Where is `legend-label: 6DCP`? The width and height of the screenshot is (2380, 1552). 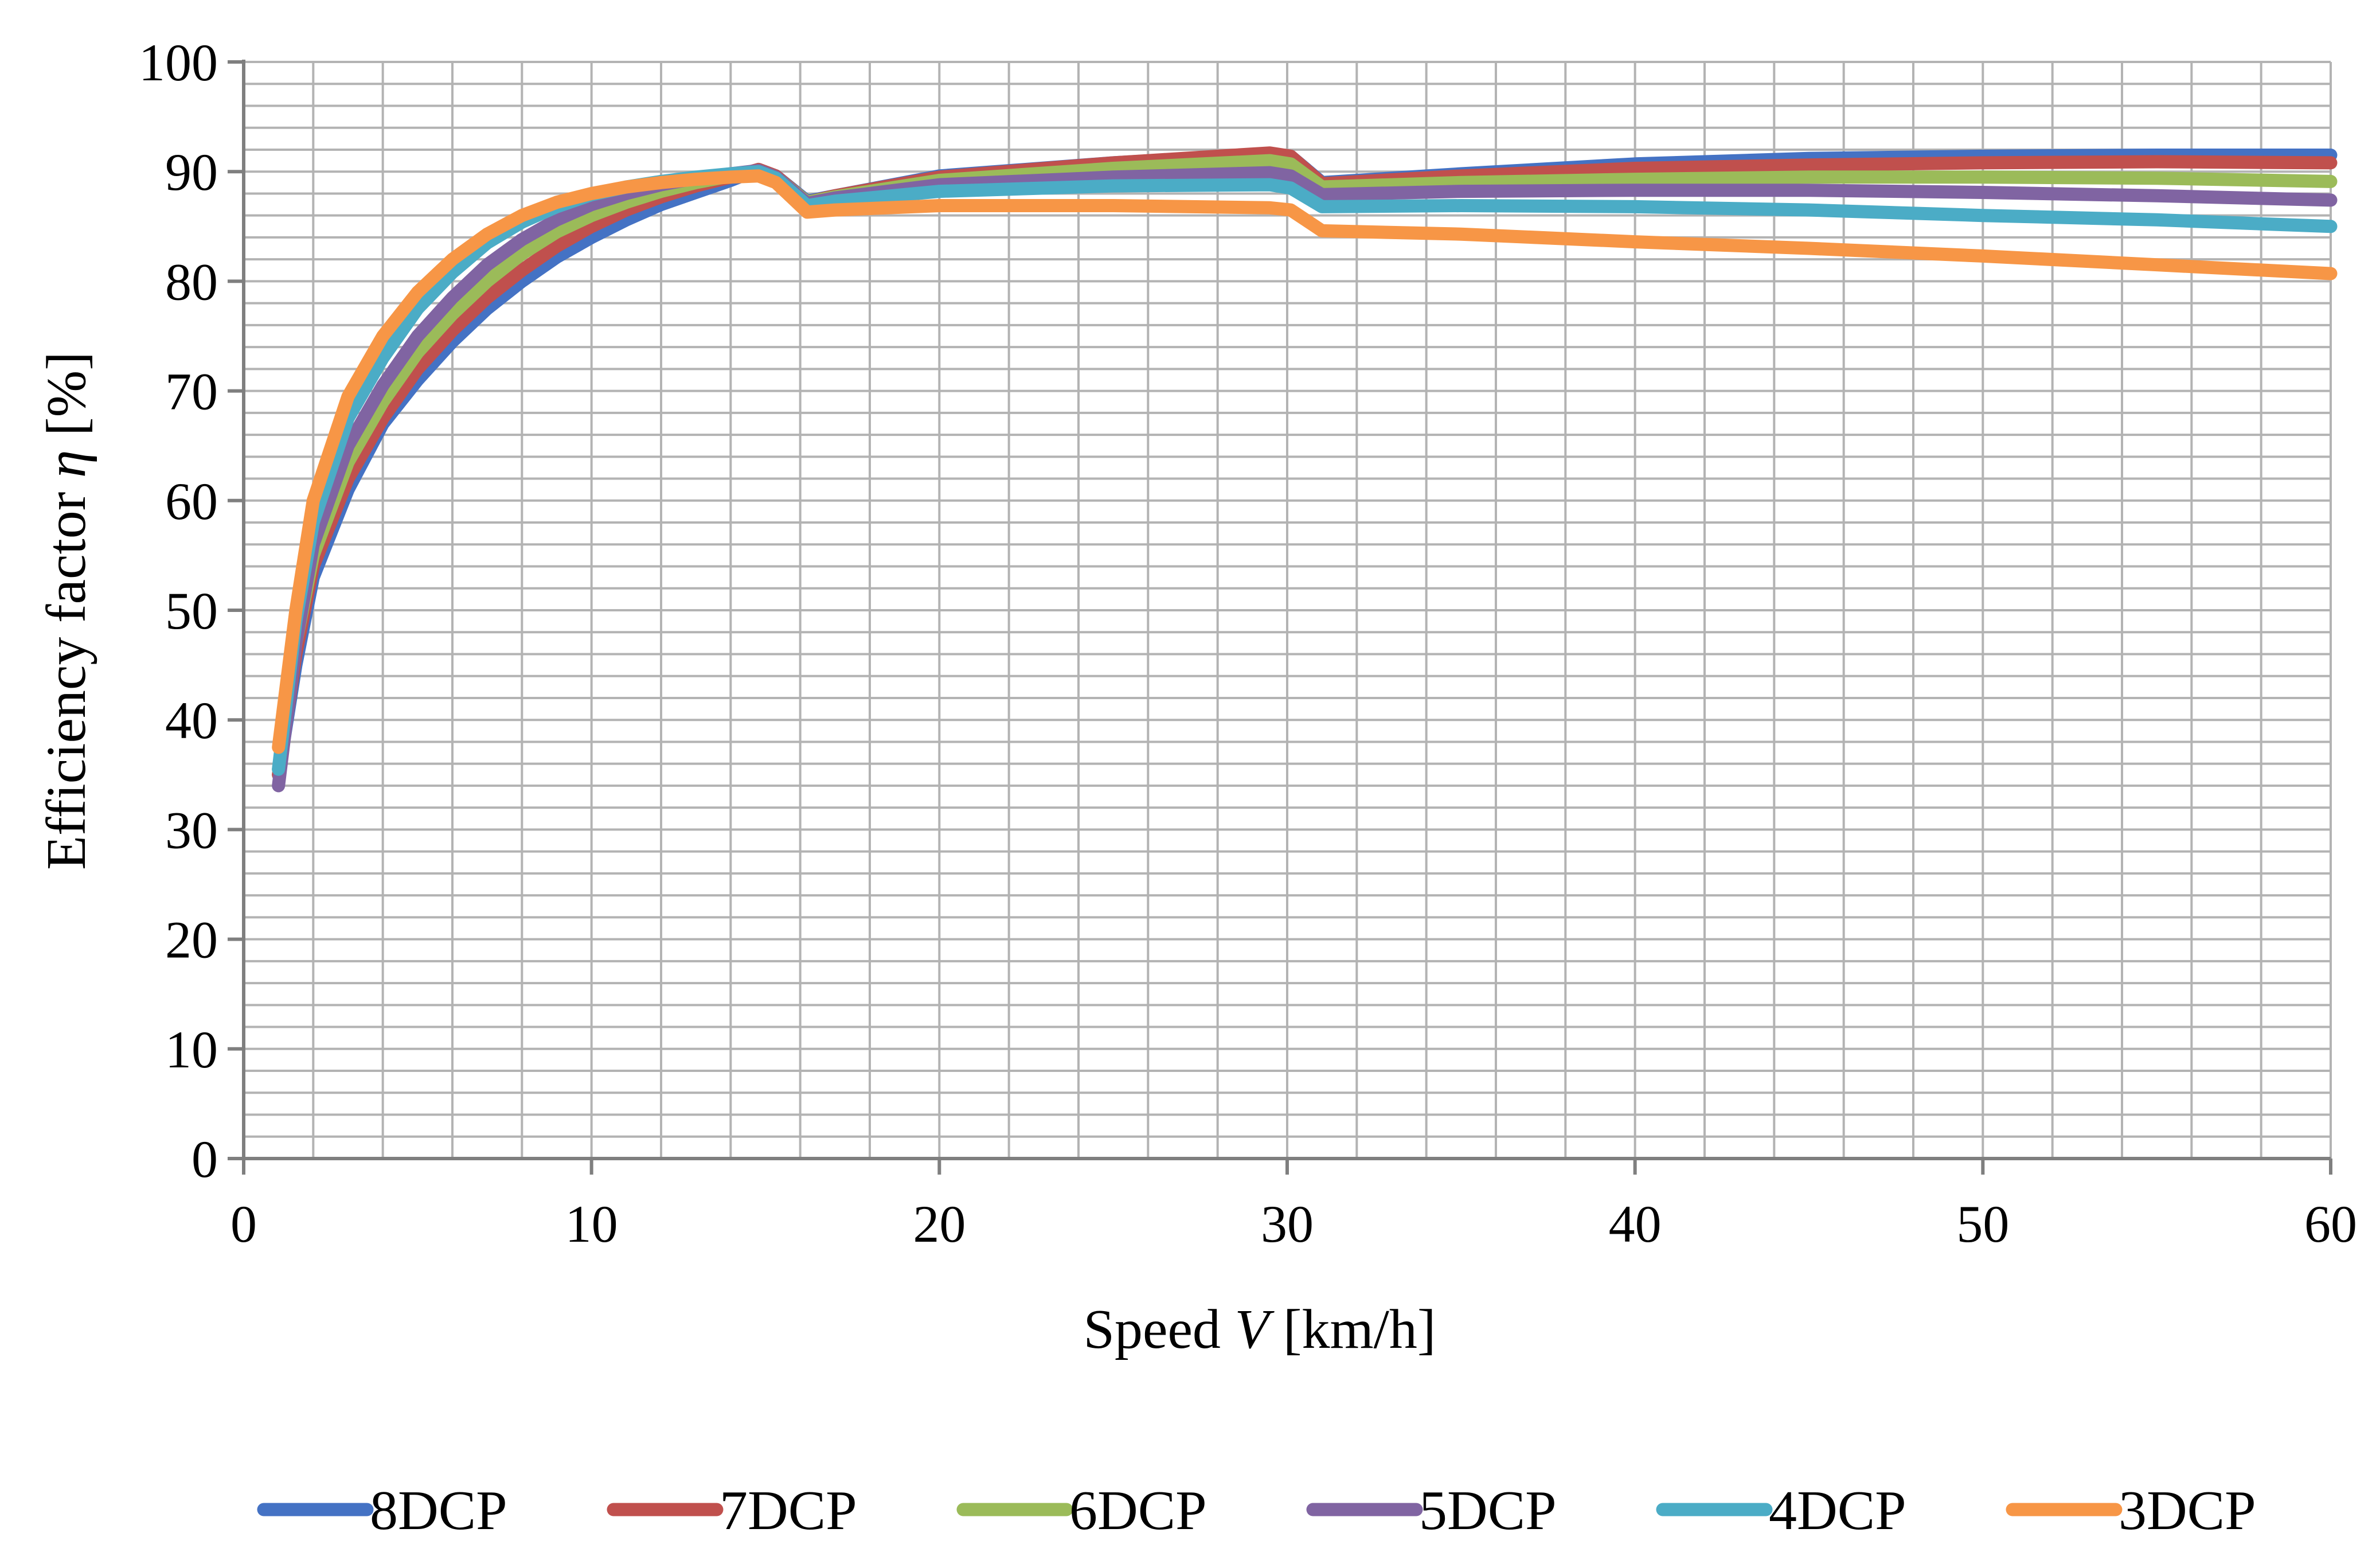 legend-label: 6DCP is located at coordinates (1138, 1511).